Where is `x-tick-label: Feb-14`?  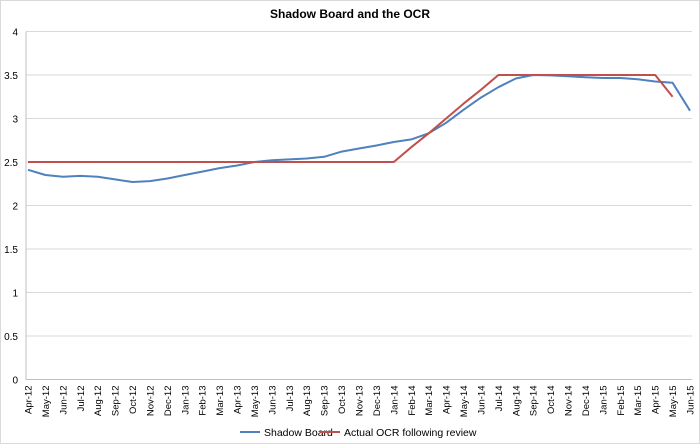 x-tick-label: Feb-14 is located at coordinates (412, 401).